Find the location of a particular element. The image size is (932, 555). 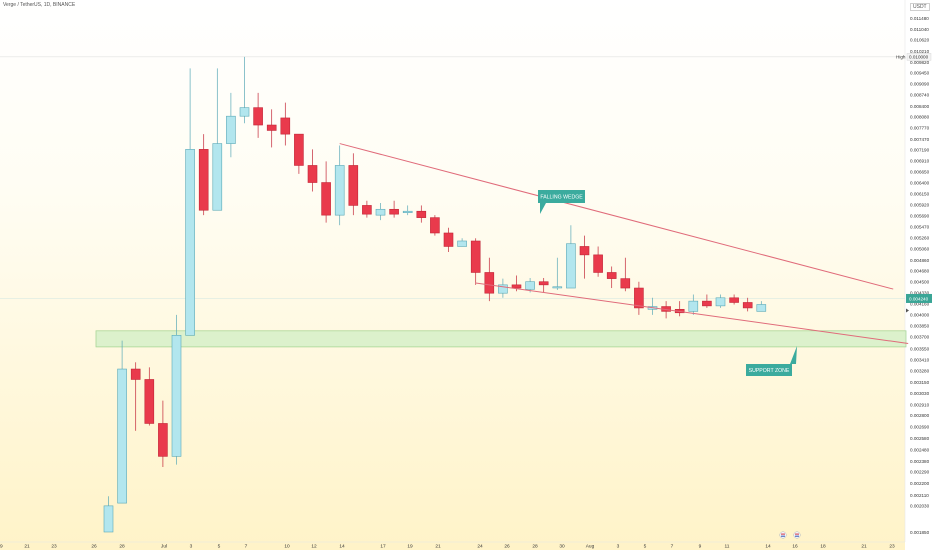

y-tick-label: 0.006150 is located at coordinates (920, 194).